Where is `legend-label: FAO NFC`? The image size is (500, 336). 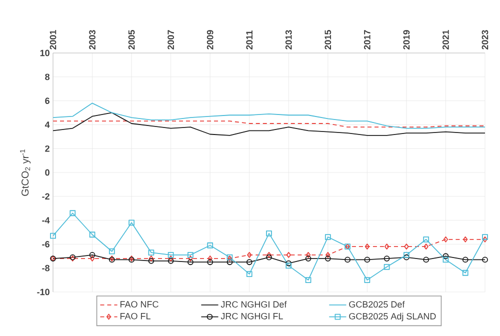 legend-label: FAO NFC is located at coordinates (139, 304).